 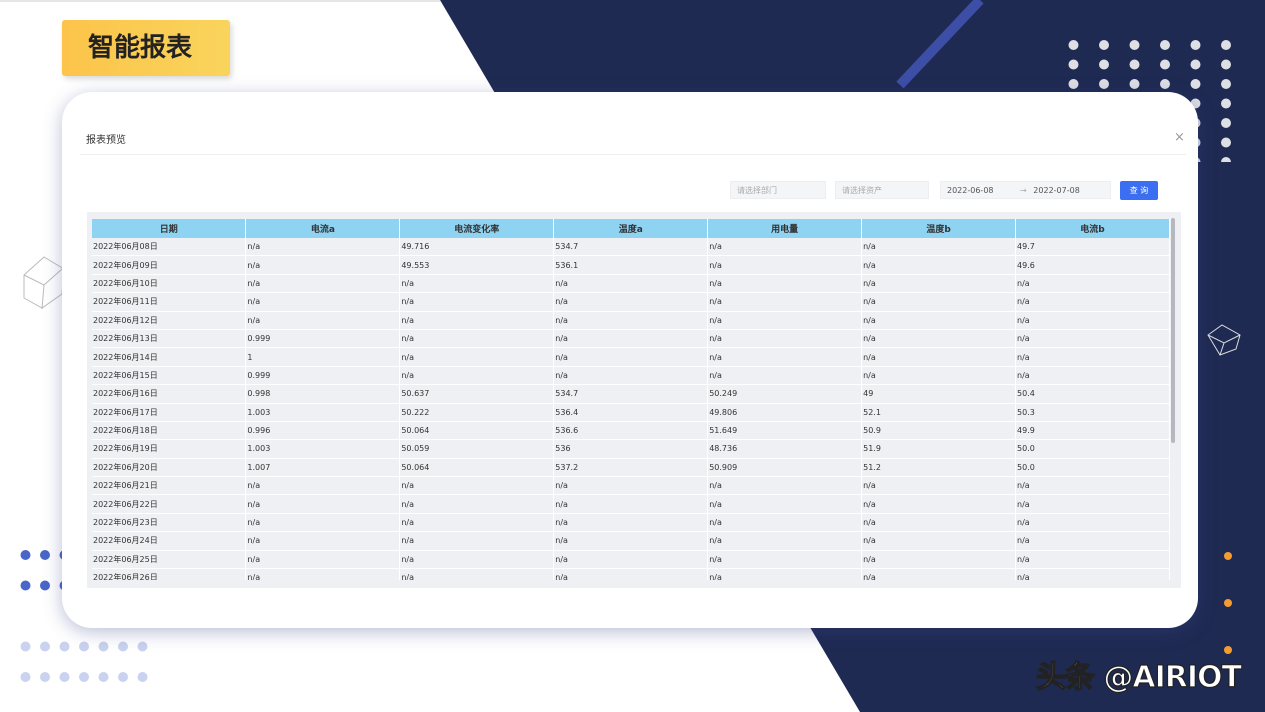 I want to click on table-cell: 2022年06月08日, so click(x=169, y=247).